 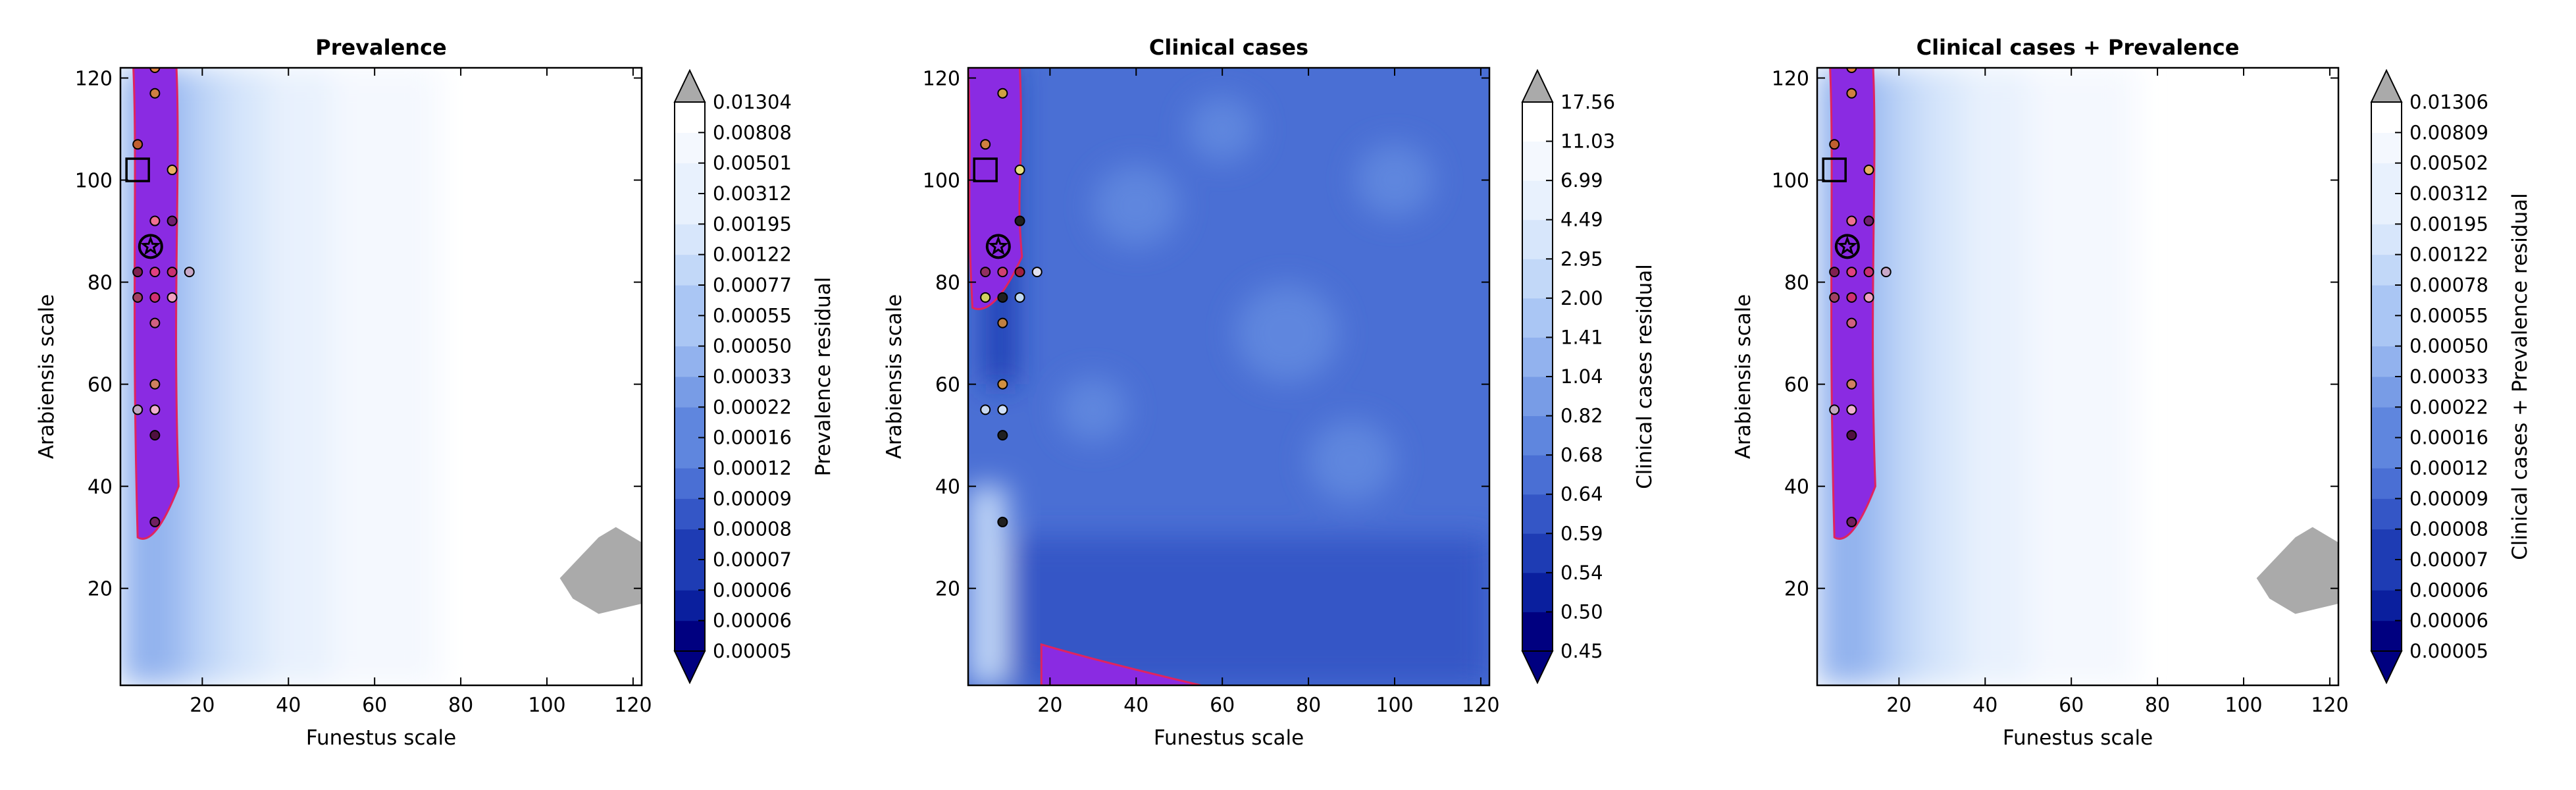 What do you see at coordinates (150, 245) in the screenshot?
I see `best-fit-star` at bounding box center [150, 245].